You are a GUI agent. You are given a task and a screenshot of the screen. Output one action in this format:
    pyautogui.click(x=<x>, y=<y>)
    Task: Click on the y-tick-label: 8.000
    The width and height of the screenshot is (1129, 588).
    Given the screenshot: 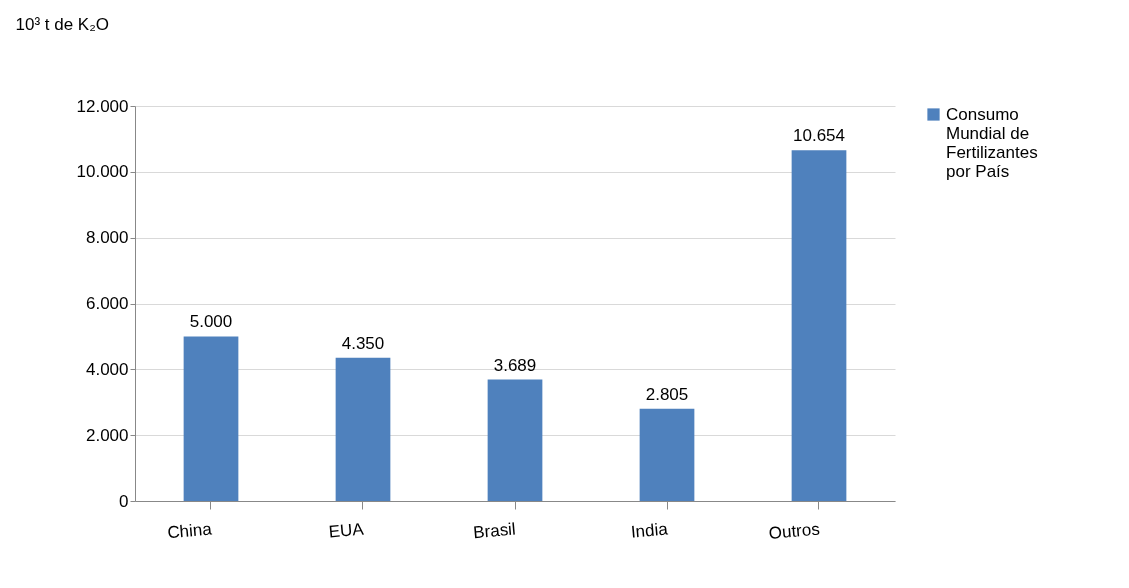 What is the action you would take?
    pyautogui.click(x=107, y=238)
    